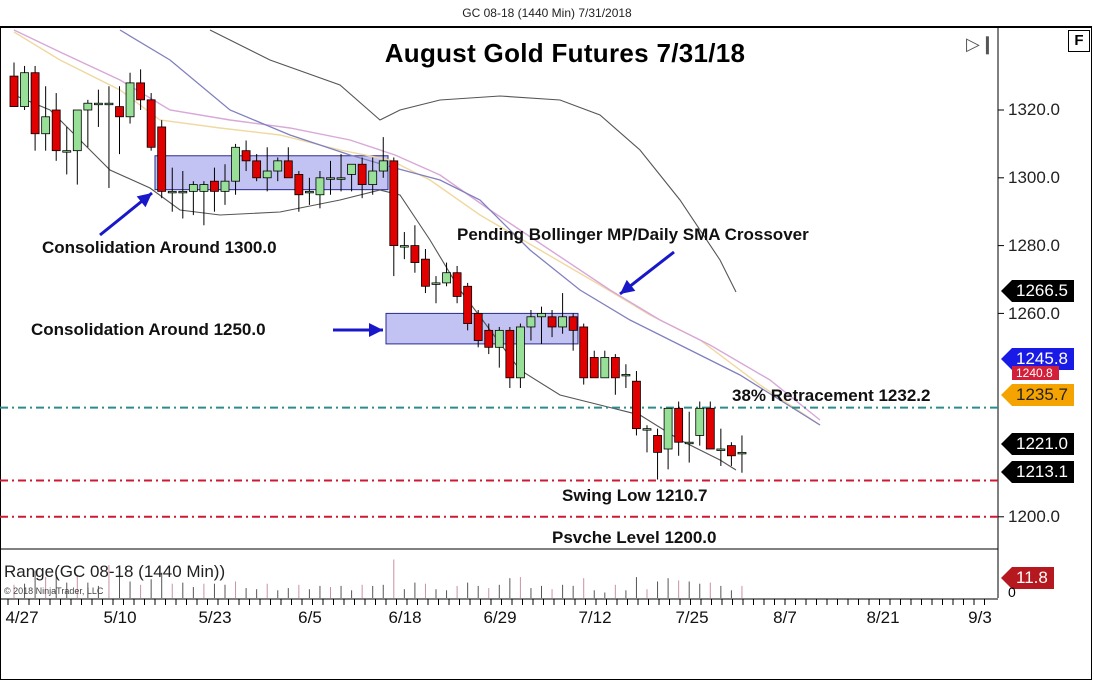 This screenshot has width=1094, height=682. What do you see at coordinates (831, 395) in the screenshot?
I see `annotation-38-retracement: 38% Retracement 1232.2` at bounding box center [831, 395].